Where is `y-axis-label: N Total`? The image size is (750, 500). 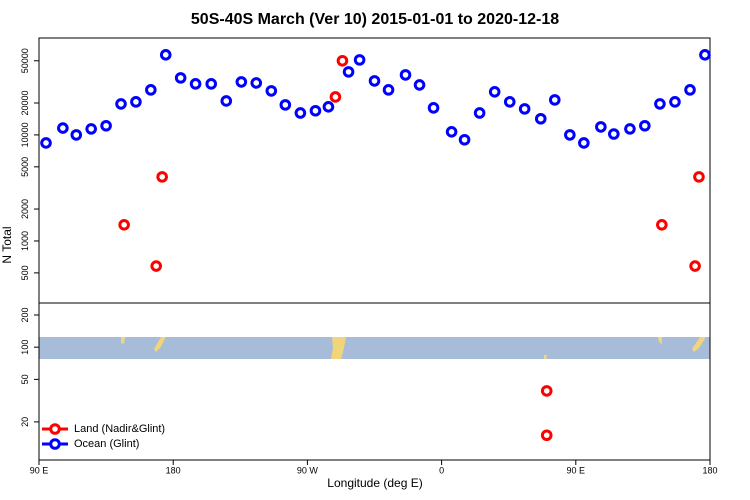
y-axis-label: N Total is located at coordinates (7, 244).